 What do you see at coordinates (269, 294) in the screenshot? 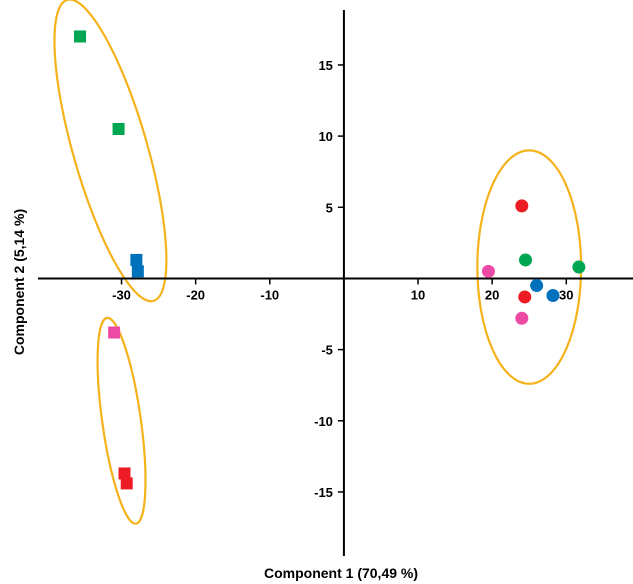
I see `x-tick-label: -10` at bounding box center [269, 294].